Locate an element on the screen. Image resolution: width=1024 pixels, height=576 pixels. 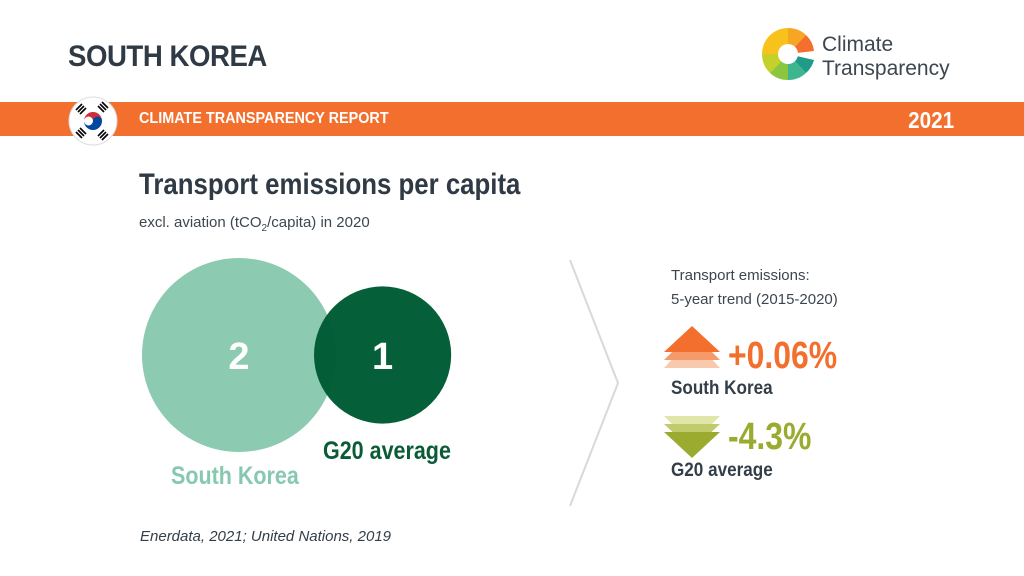
bubble-chart: 2 1 is located at coordinates (297, 355).